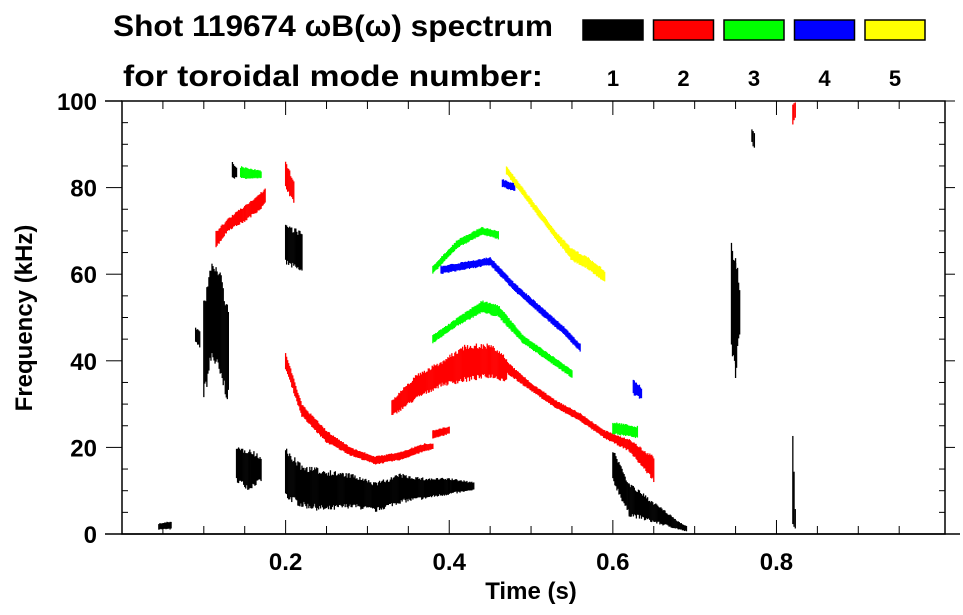 The width and height of the screenshot is (963, 615). What do you see at coordinates (824, 55) in the screenshot?
I see `legend-item-mode-4: 4` at bounding box center [824, 55].